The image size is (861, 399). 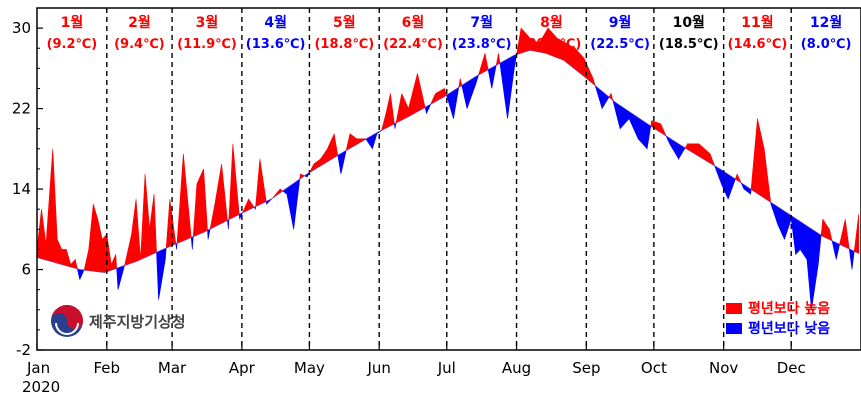 I want to click on month-label: 9월, so click(x=620, y=22).